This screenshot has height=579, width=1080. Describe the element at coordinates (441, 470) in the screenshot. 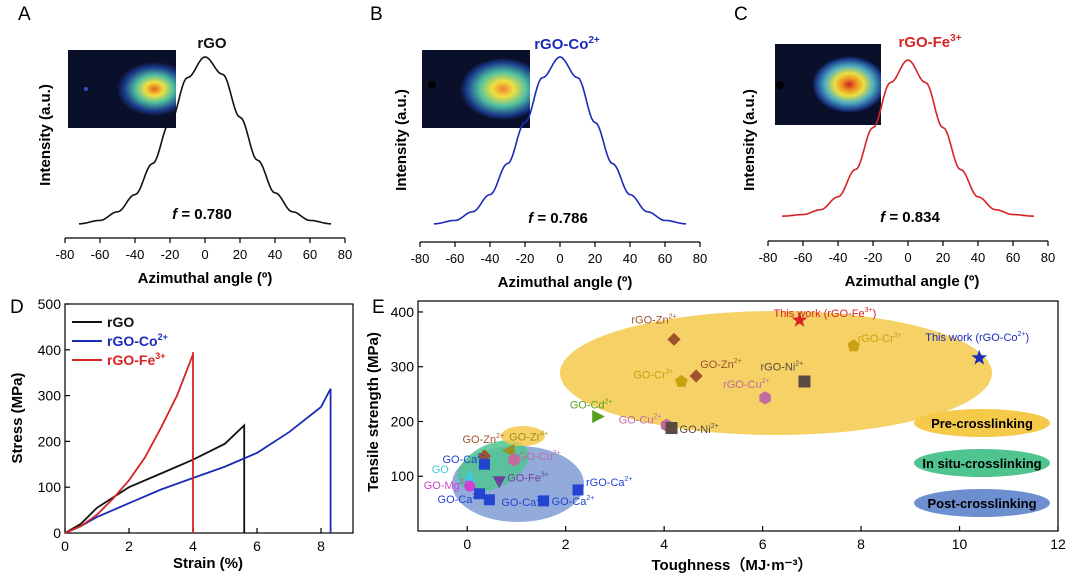

I see `data-point-label-15: GO` at that location.